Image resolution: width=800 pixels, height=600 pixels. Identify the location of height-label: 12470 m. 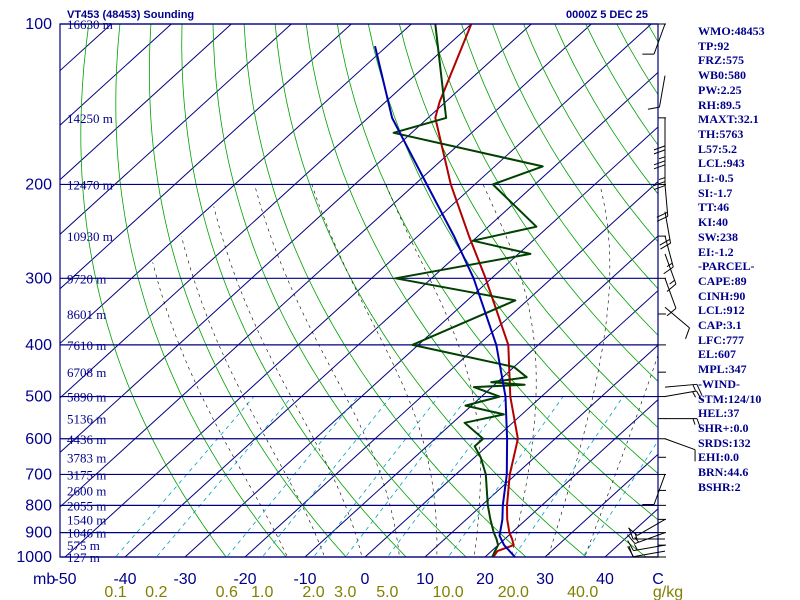
(90, 184).